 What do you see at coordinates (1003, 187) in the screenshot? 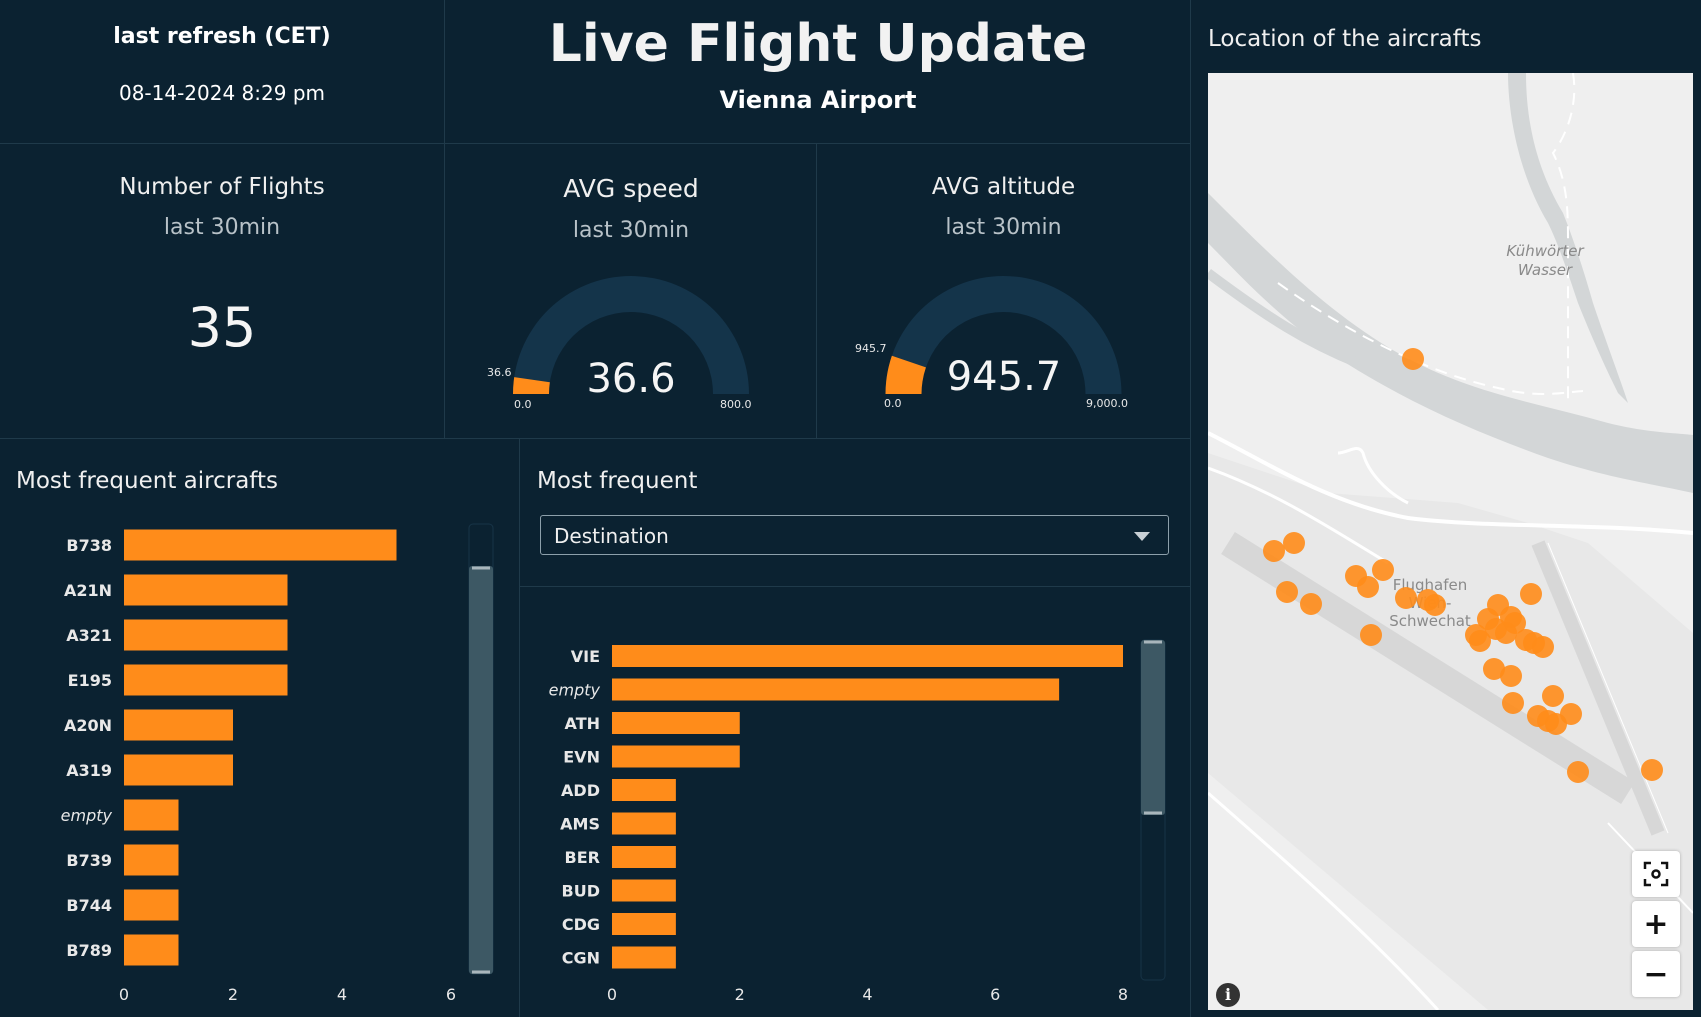
I see `altitude-title: AVG altitude` at bounding box center [1003, 187].